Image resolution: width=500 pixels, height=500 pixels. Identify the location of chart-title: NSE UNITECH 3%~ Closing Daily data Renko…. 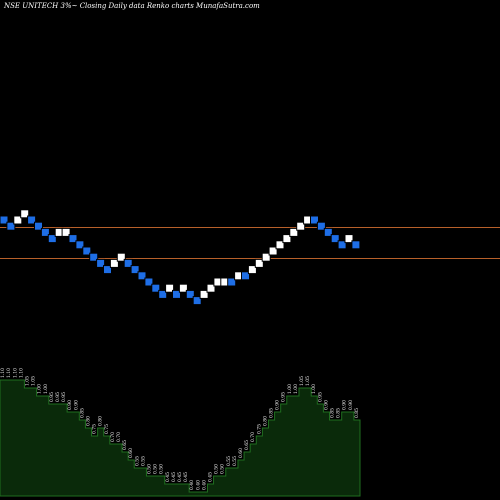
(132, 6).